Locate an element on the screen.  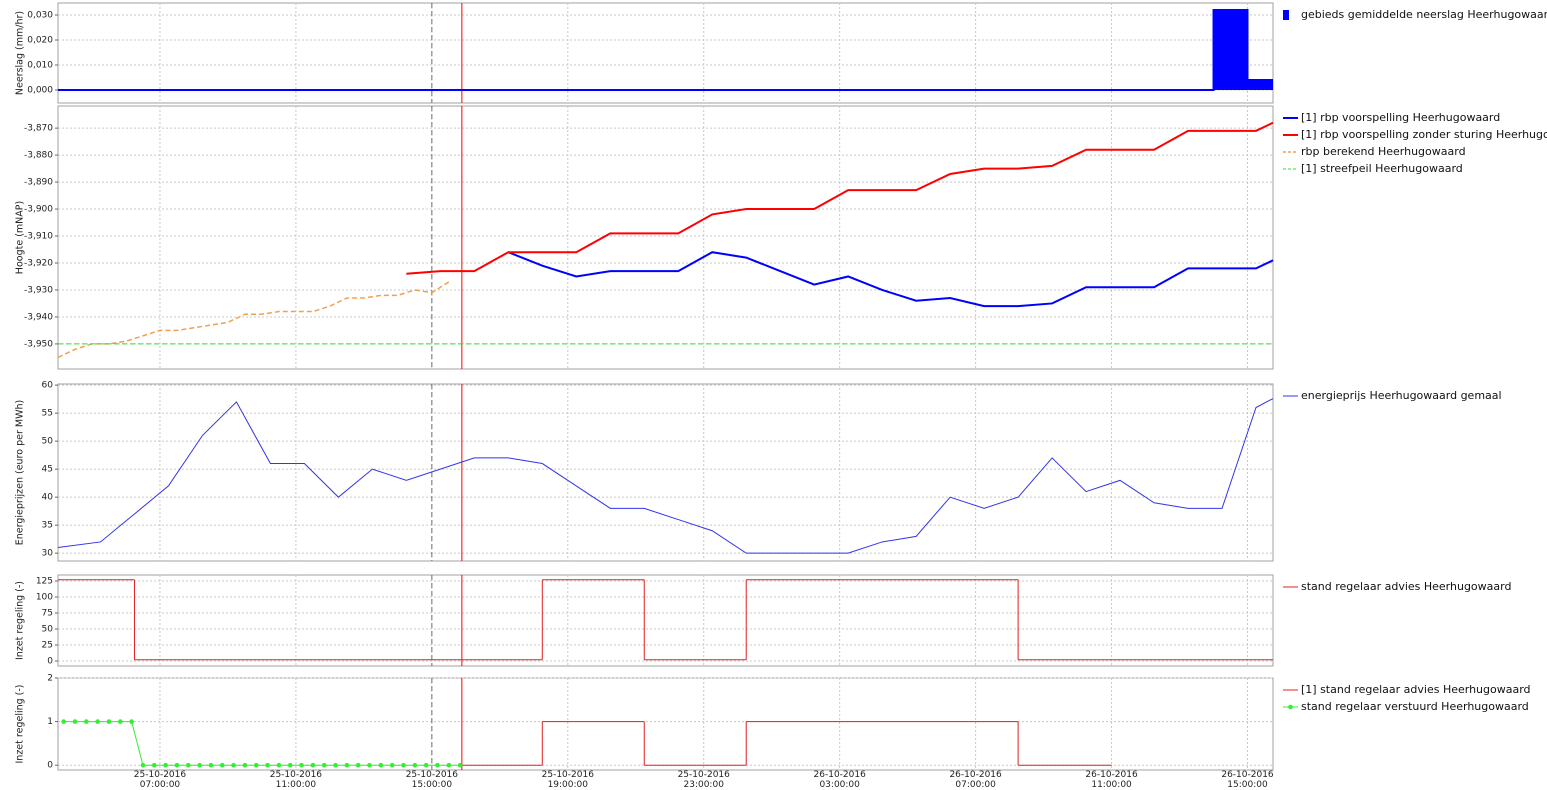
y-tick-label: 1 is located at coordinates (50, 722).